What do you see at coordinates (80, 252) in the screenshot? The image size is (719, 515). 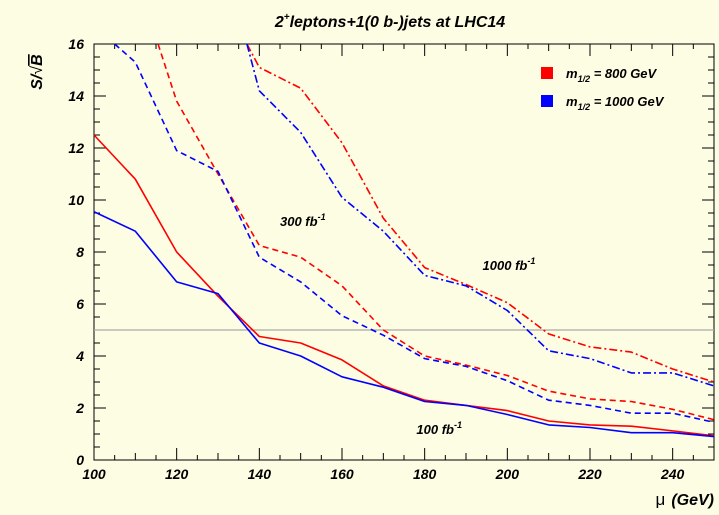 I see `y-tick-label: 8` at bounding box center [80, 252].